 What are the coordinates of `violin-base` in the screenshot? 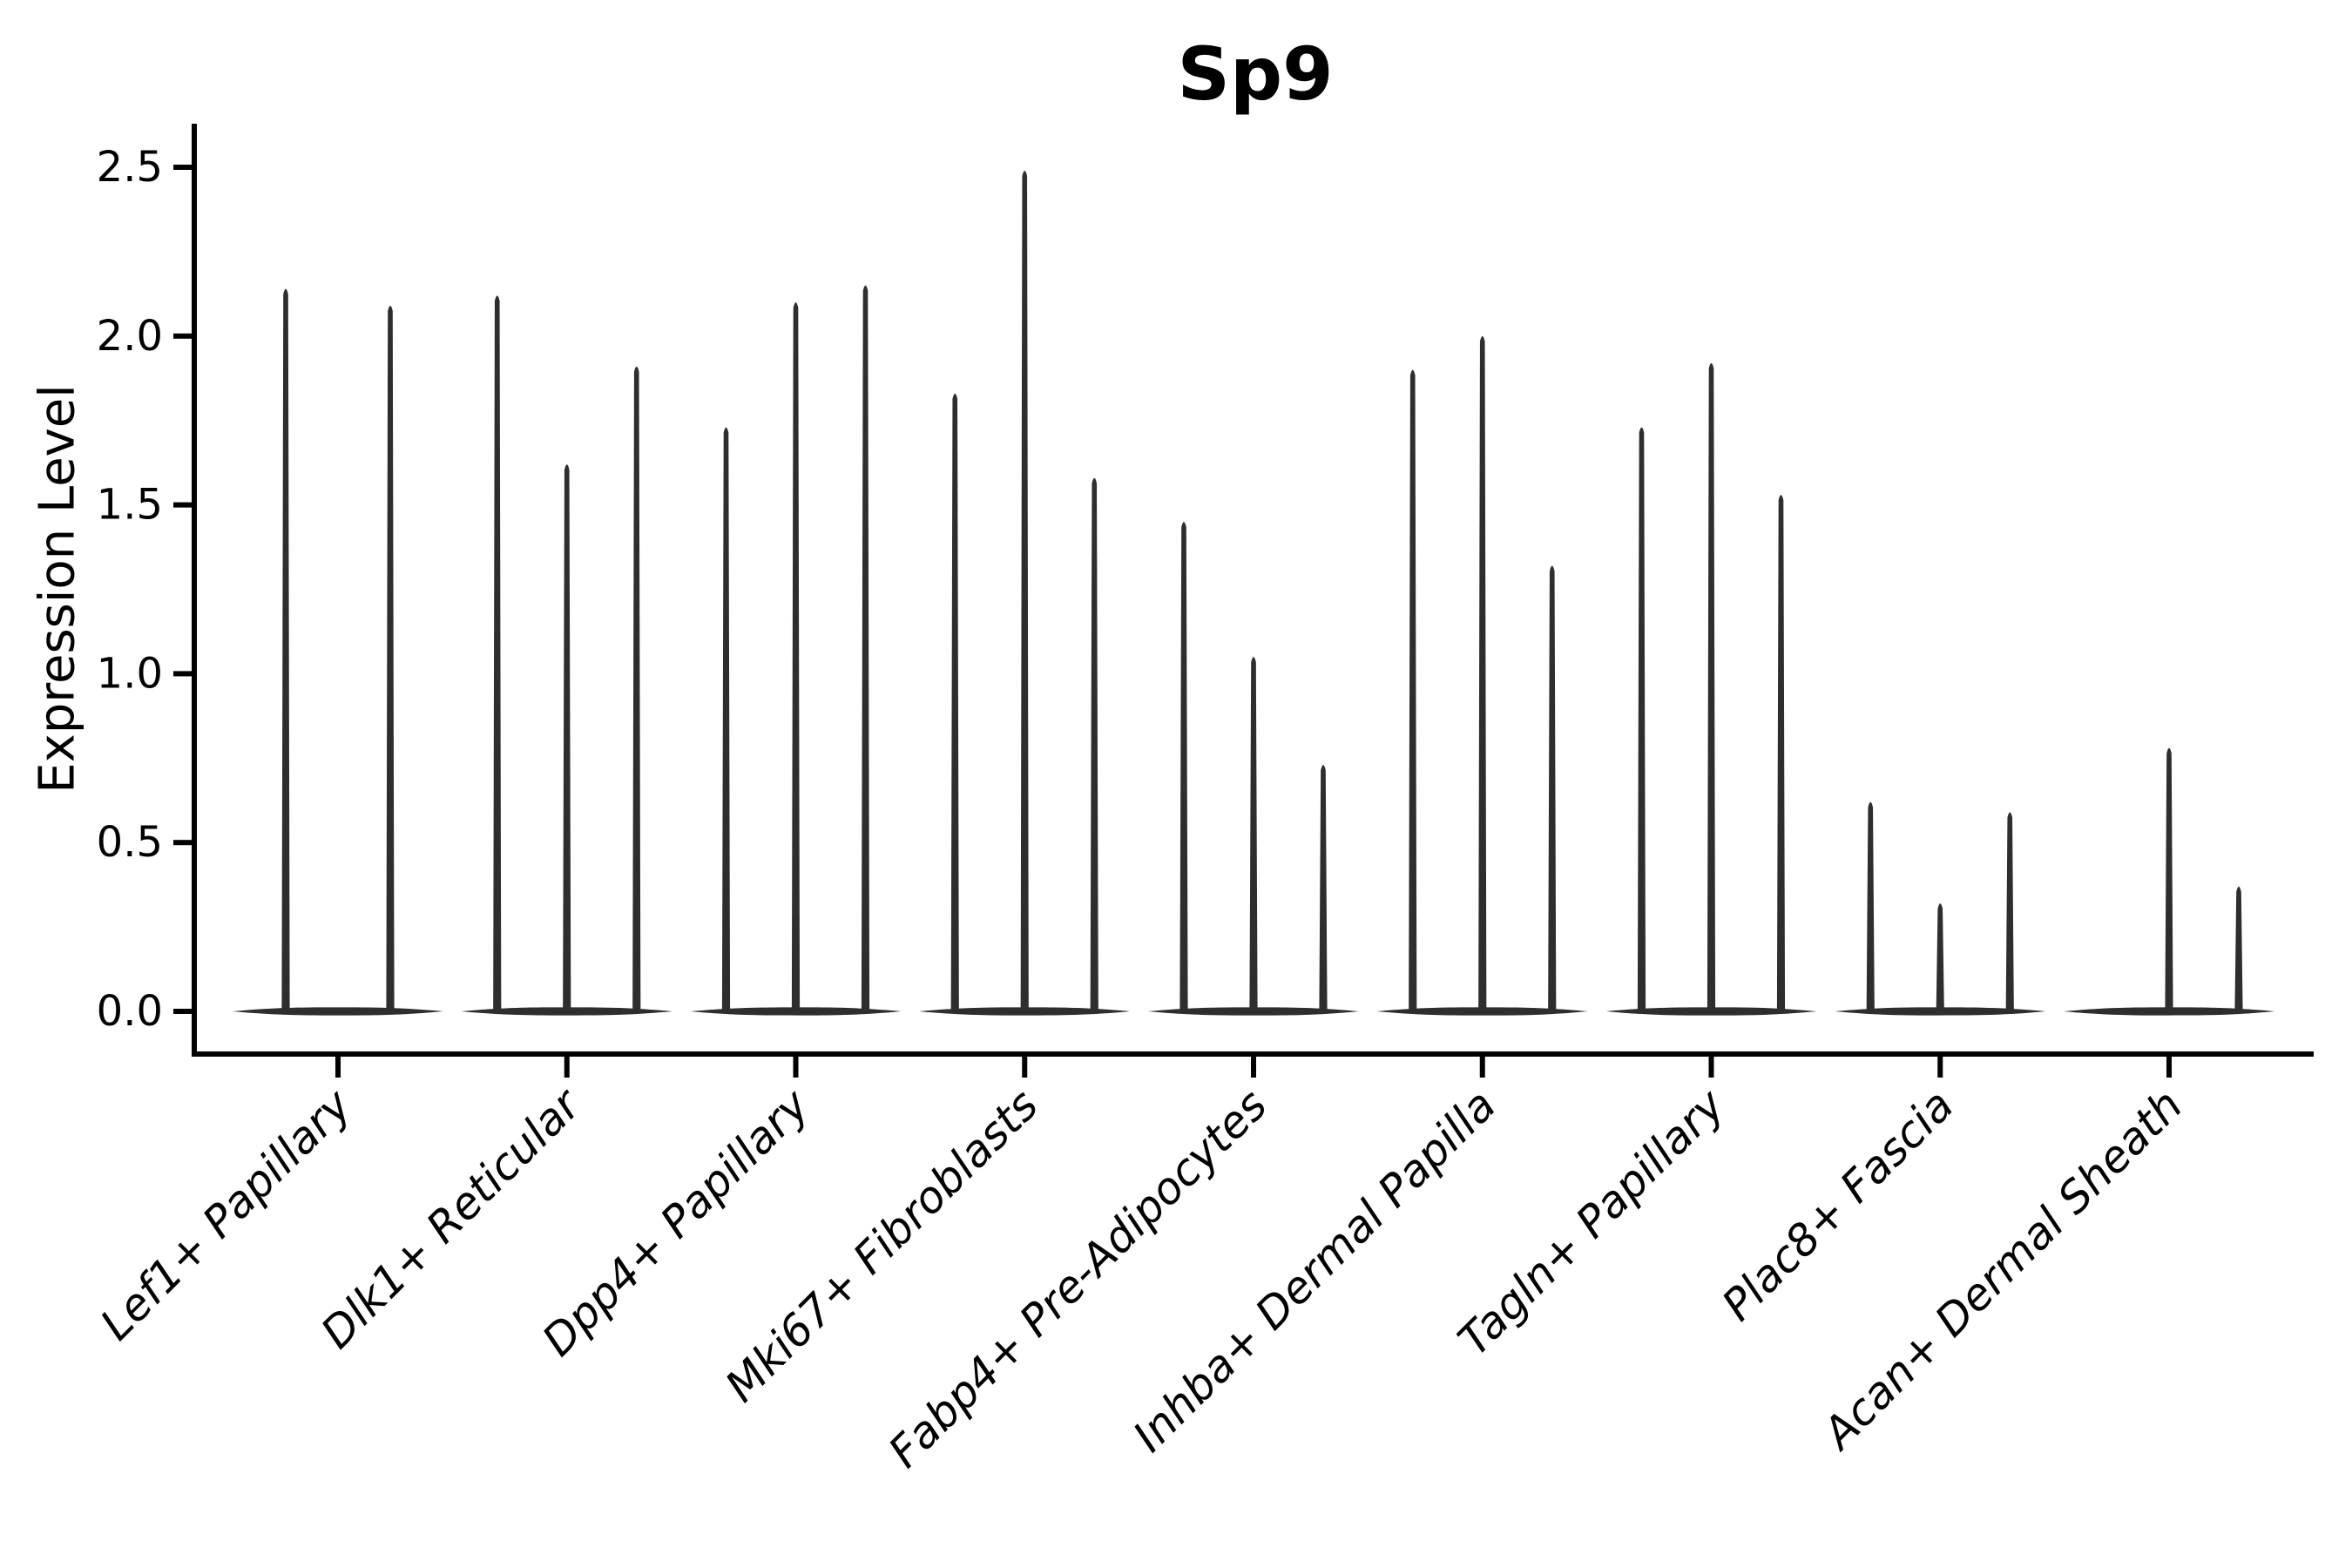 It's located at (338, 1012).